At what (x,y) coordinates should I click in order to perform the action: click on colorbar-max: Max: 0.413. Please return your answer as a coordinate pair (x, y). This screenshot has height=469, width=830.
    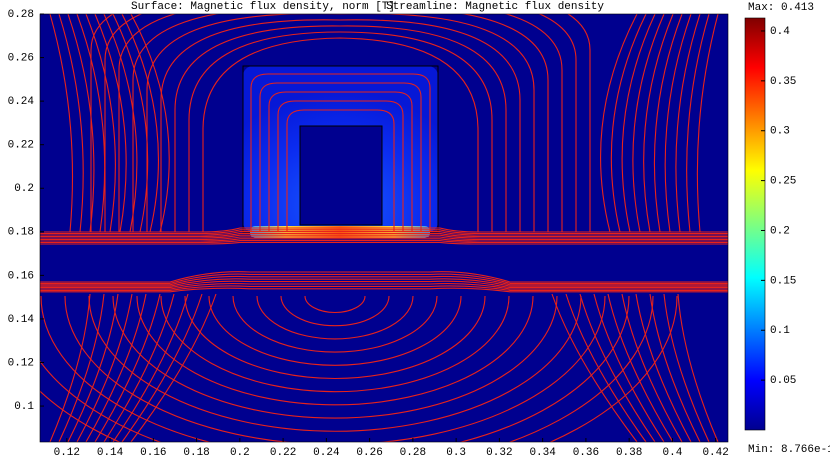
    Looking at the image, I should click on (781, 8).